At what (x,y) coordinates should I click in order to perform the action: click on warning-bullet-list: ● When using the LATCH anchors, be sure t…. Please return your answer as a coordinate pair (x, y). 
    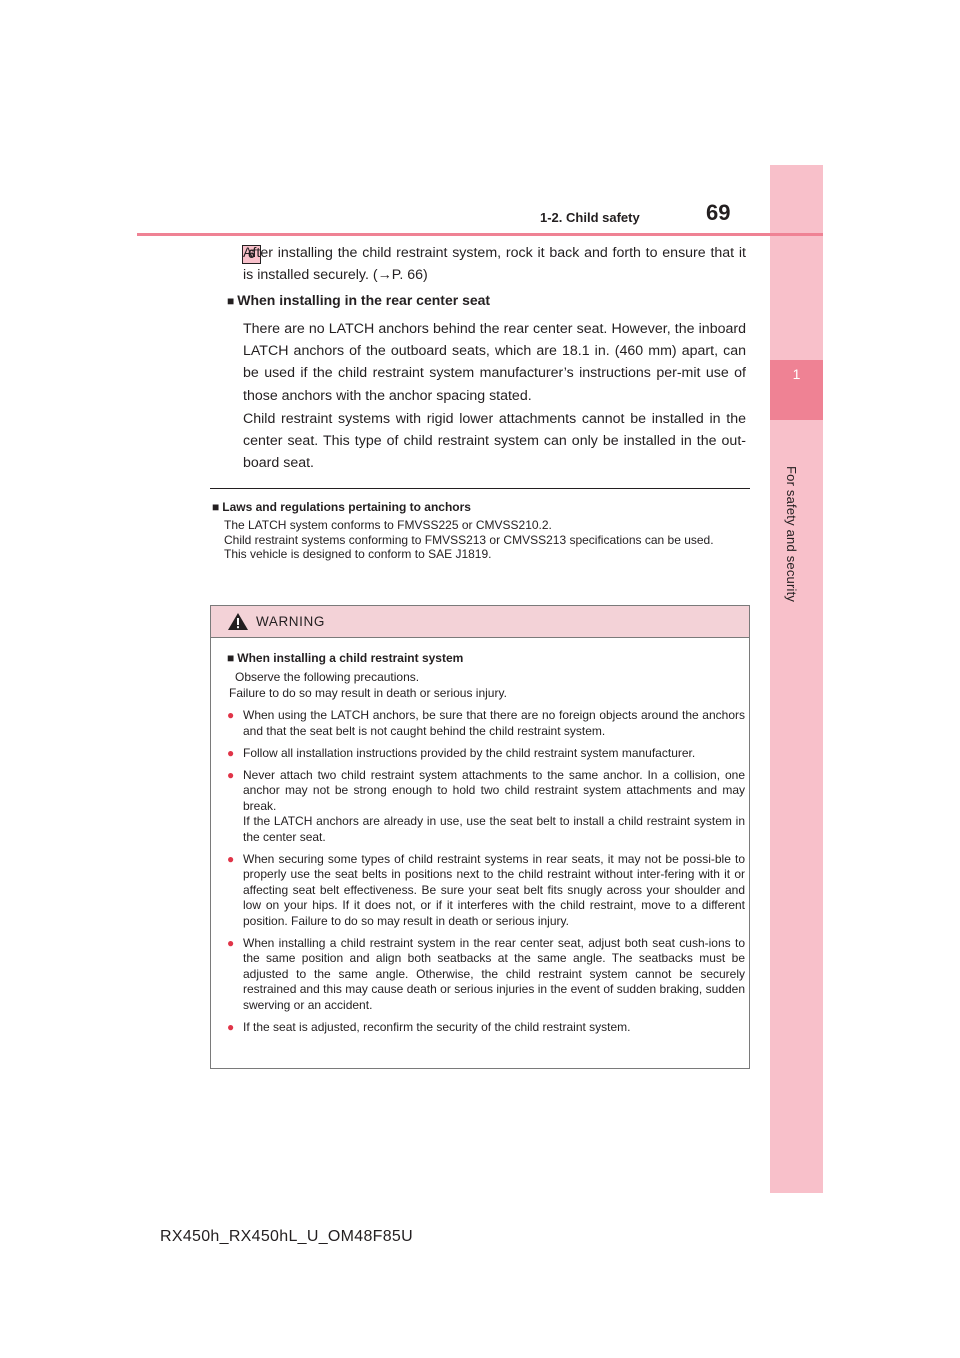
    Looking at the image, I should click on (486, 875).